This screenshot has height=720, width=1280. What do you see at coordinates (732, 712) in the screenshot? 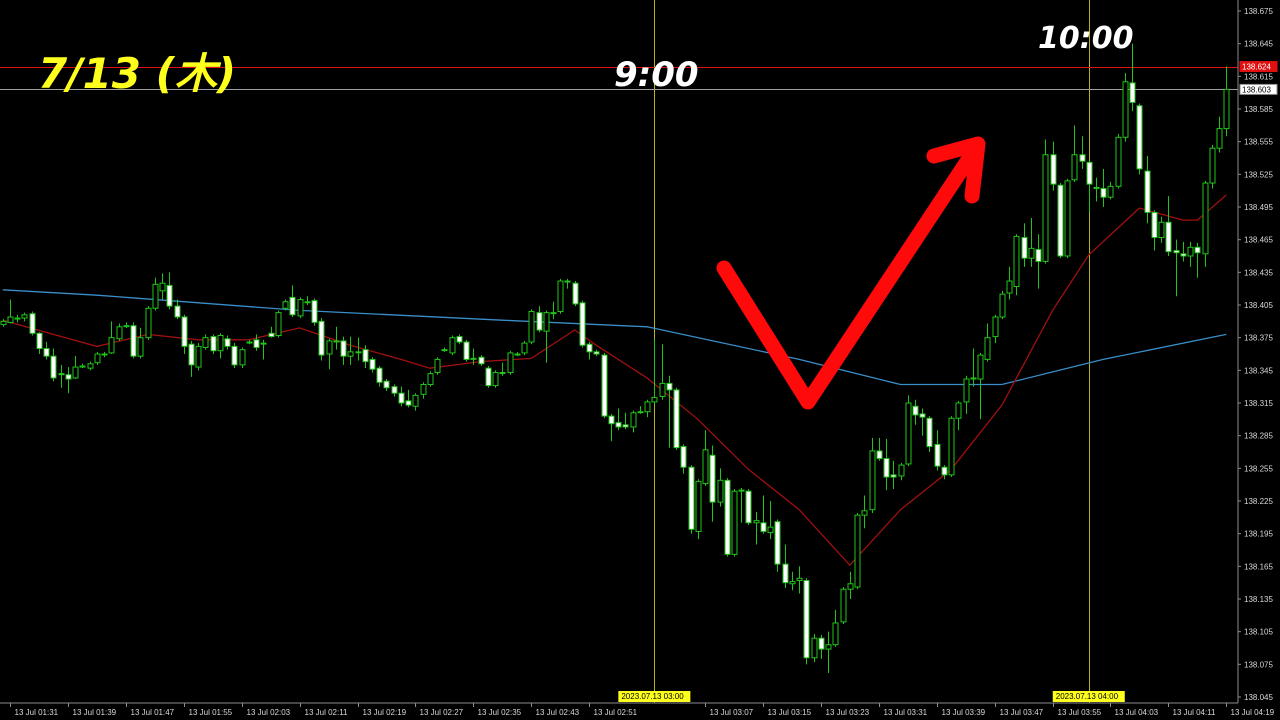
I see `time-tick-label: 13 Jul 03:07` at bounding box center [732, 712].